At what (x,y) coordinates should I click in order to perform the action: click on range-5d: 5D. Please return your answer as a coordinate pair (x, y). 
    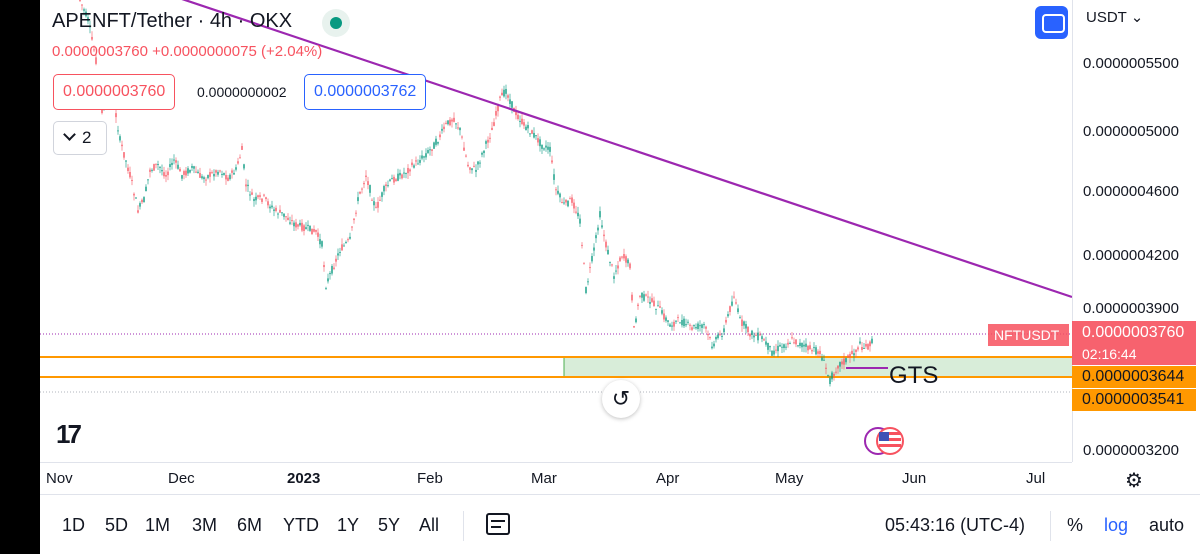
    Looking at the image, I should click on (117, 525).